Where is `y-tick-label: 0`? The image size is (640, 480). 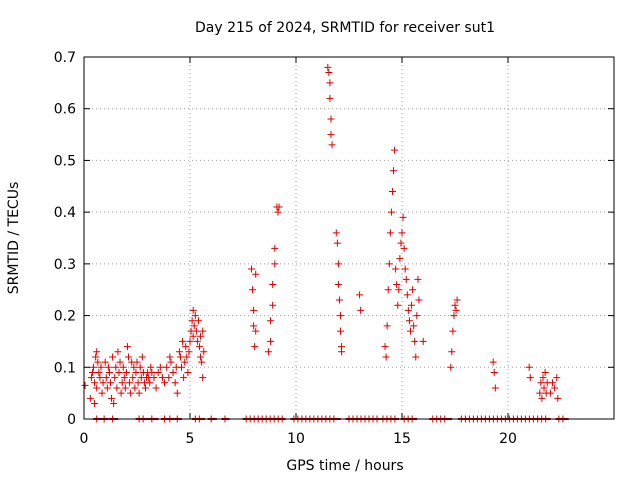
y-tick-label: 0 is located at coordinates (71, 420).